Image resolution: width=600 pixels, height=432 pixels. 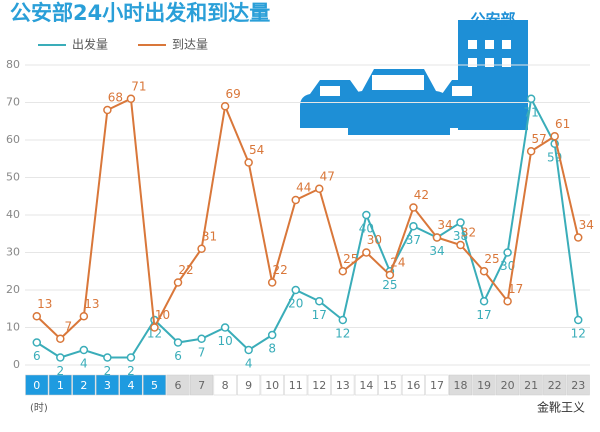 I want to click on data-label: 31, so click(x=209, y=236).